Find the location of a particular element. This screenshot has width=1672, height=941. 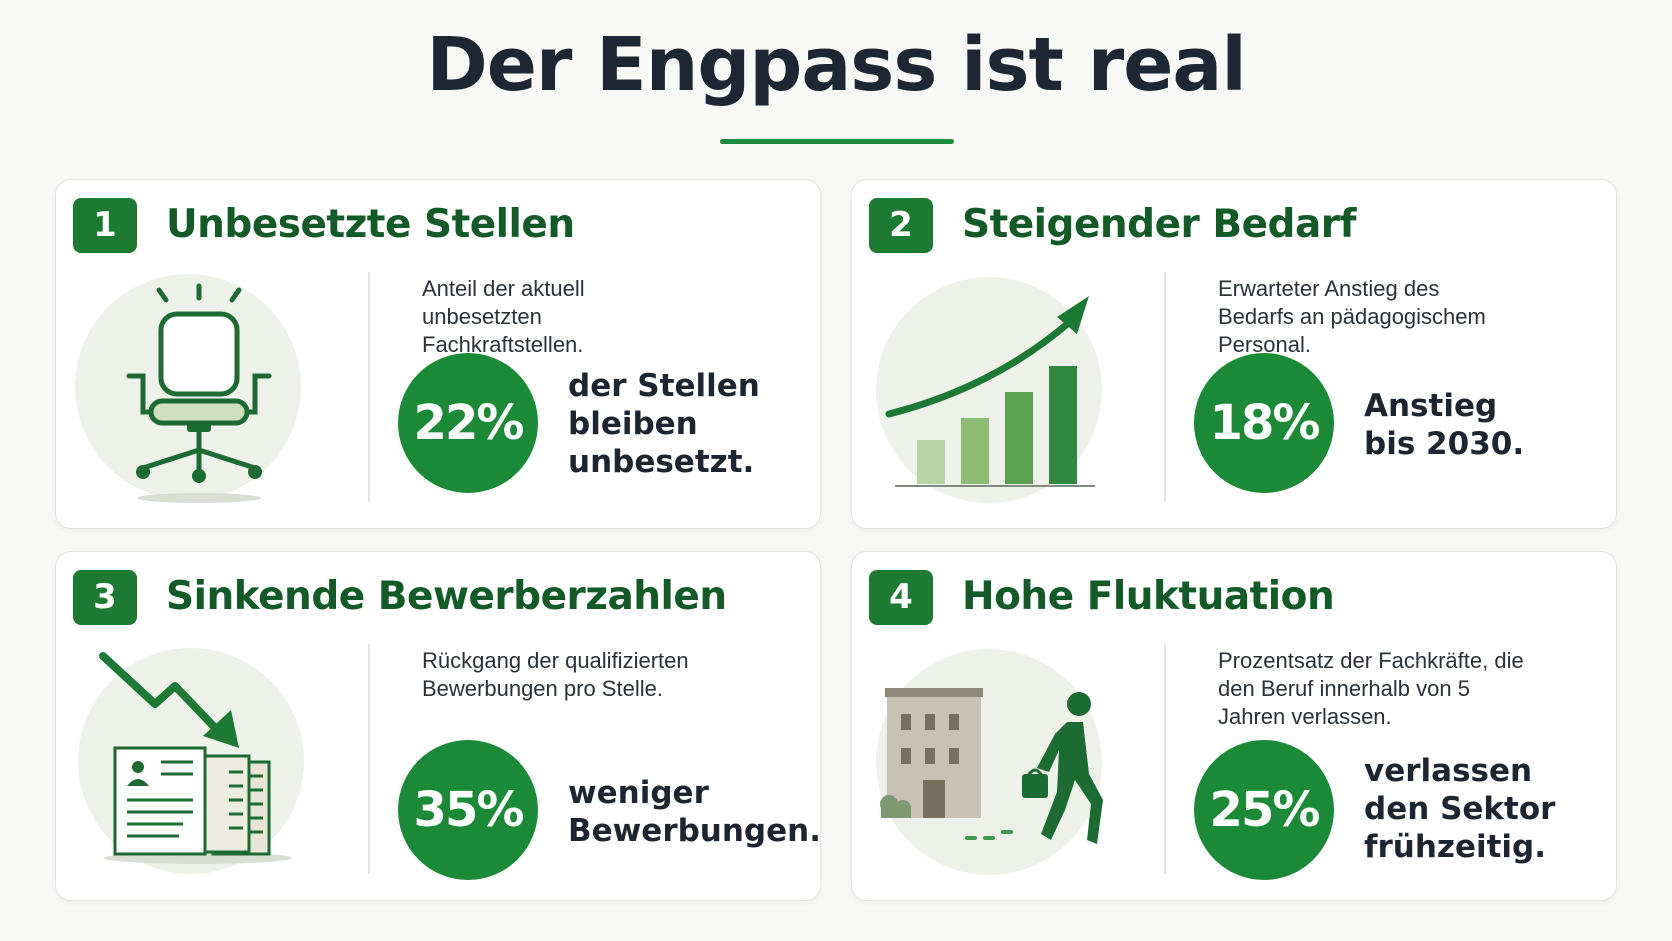

page-title: Der Engpass ist real is located at coordinates (836, 65).